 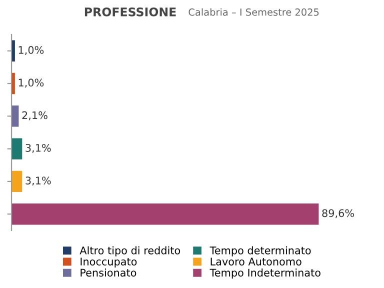 What do you see at coordinates (265, 273) in the screenshot?
I see `legend-label: Tempo Indeterminato` at bounding box center [265, 273].